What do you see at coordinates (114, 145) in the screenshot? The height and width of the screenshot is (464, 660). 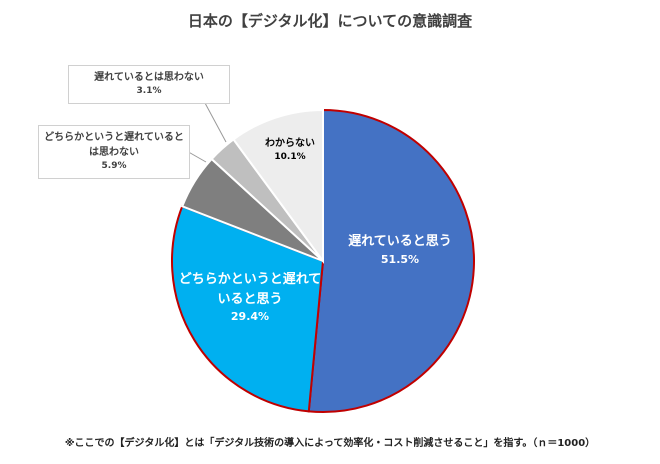 I see `category-label: どちらかというと遅れているとは思わない` at bounding box center [114, 145].